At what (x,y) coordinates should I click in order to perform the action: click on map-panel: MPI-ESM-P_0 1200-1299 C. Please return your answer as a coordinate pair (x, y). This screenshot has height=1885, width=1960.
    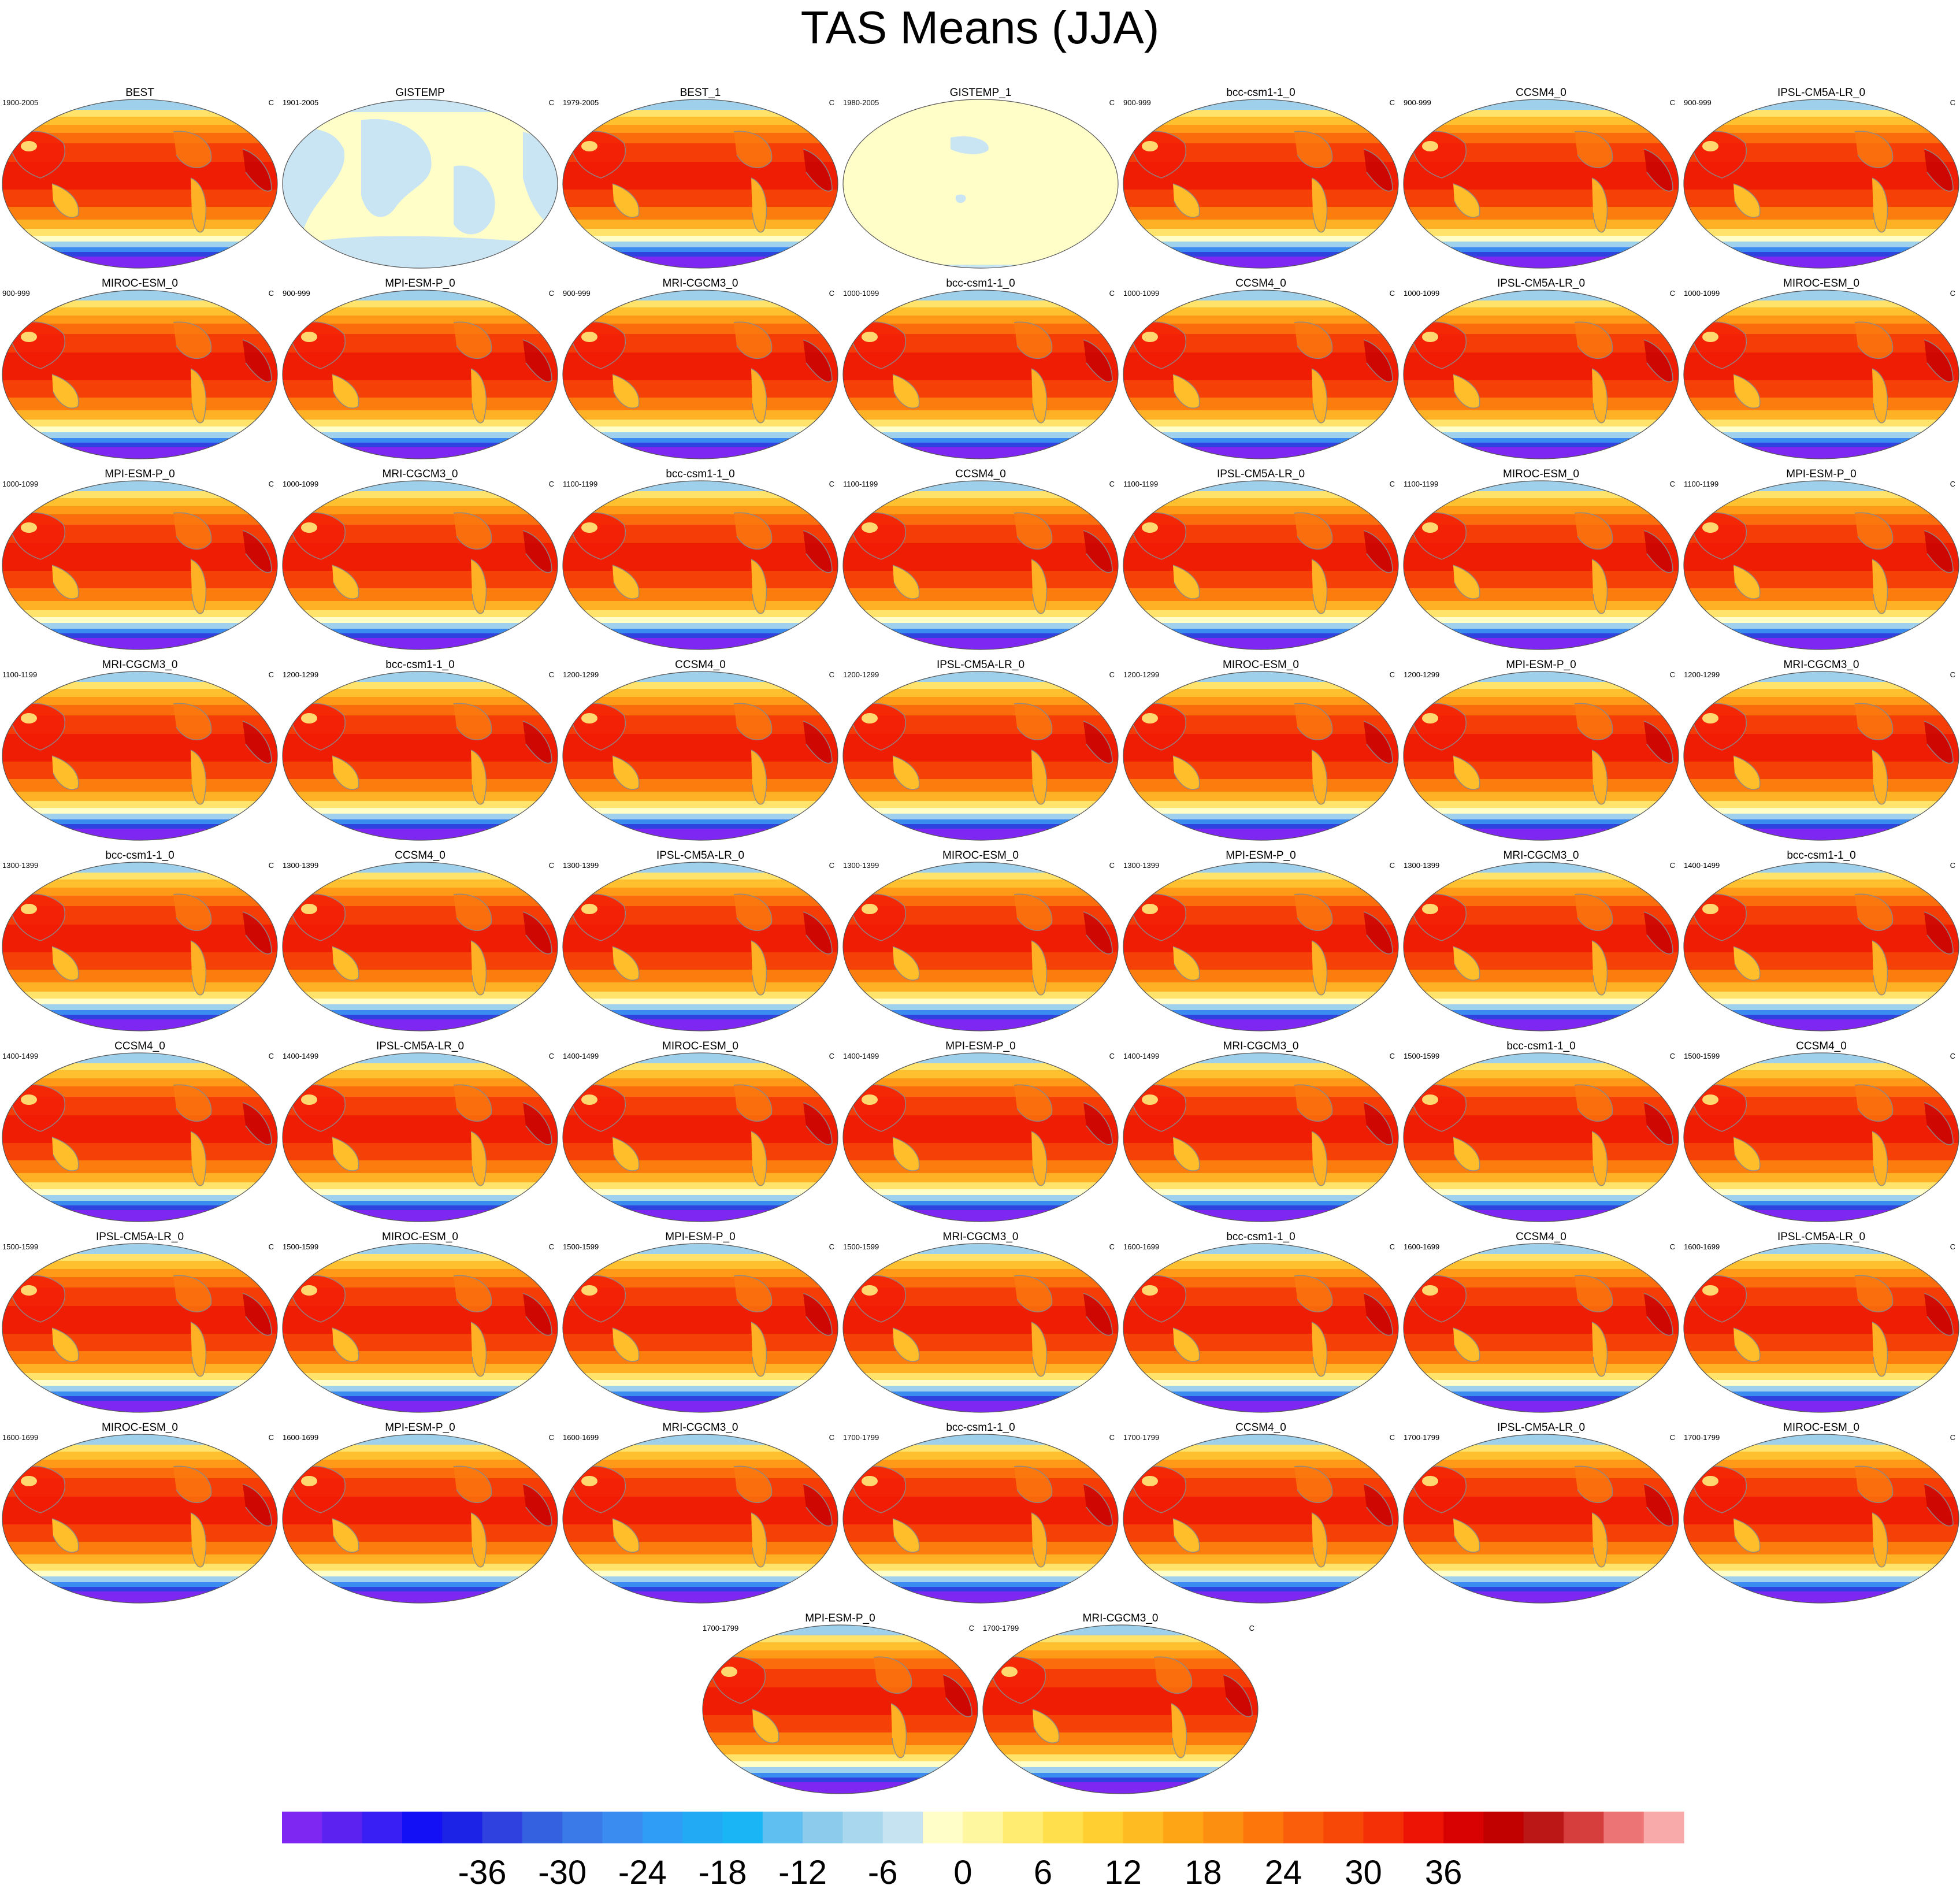
    Looking at the image, I should click on (1541, 751).